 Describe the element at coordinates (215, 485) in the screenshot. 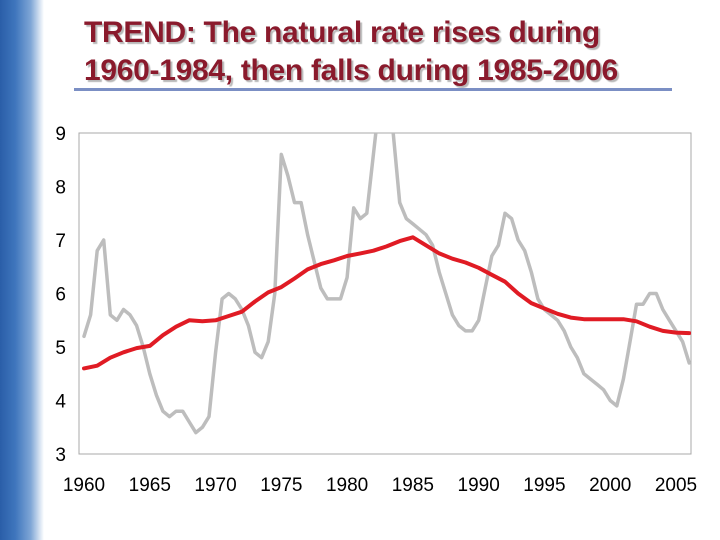

I see `x-tick-label: 1970` at that location.